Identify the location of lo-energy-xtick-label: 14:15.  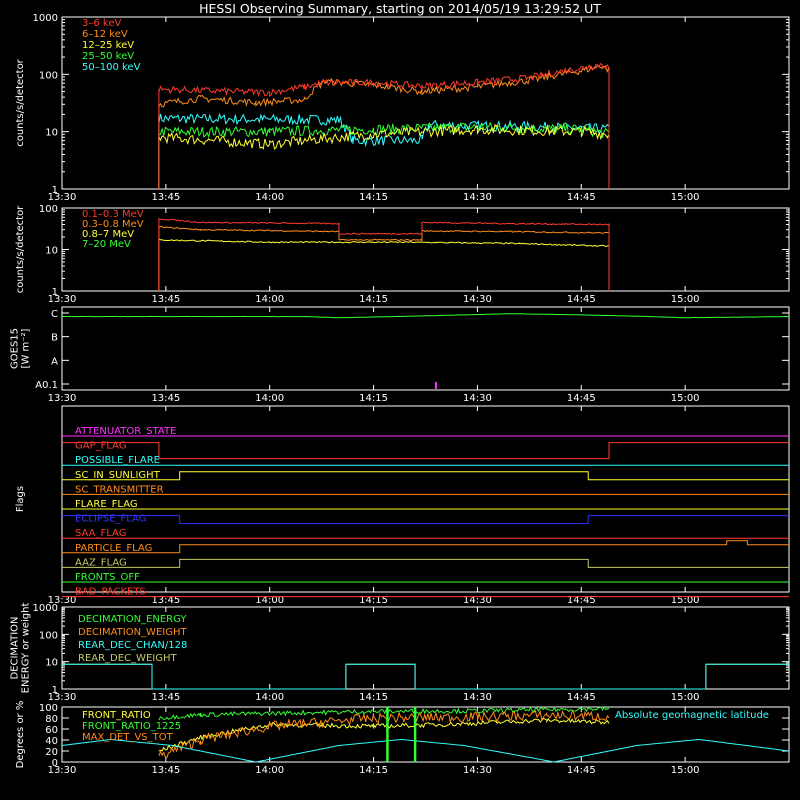
(373, 197).